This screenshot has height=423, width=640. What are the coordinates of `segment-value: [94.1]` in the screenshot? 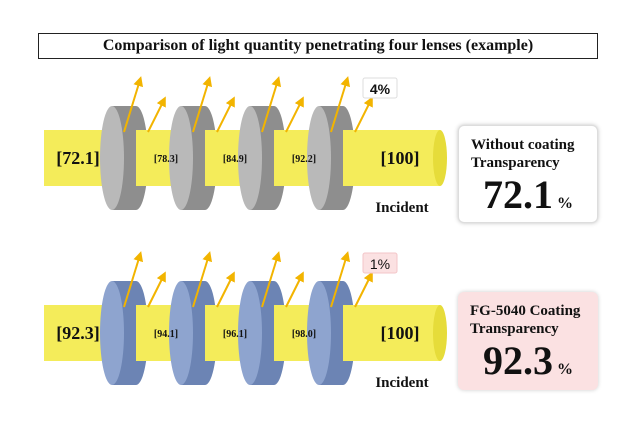 It's located at (166, 334).